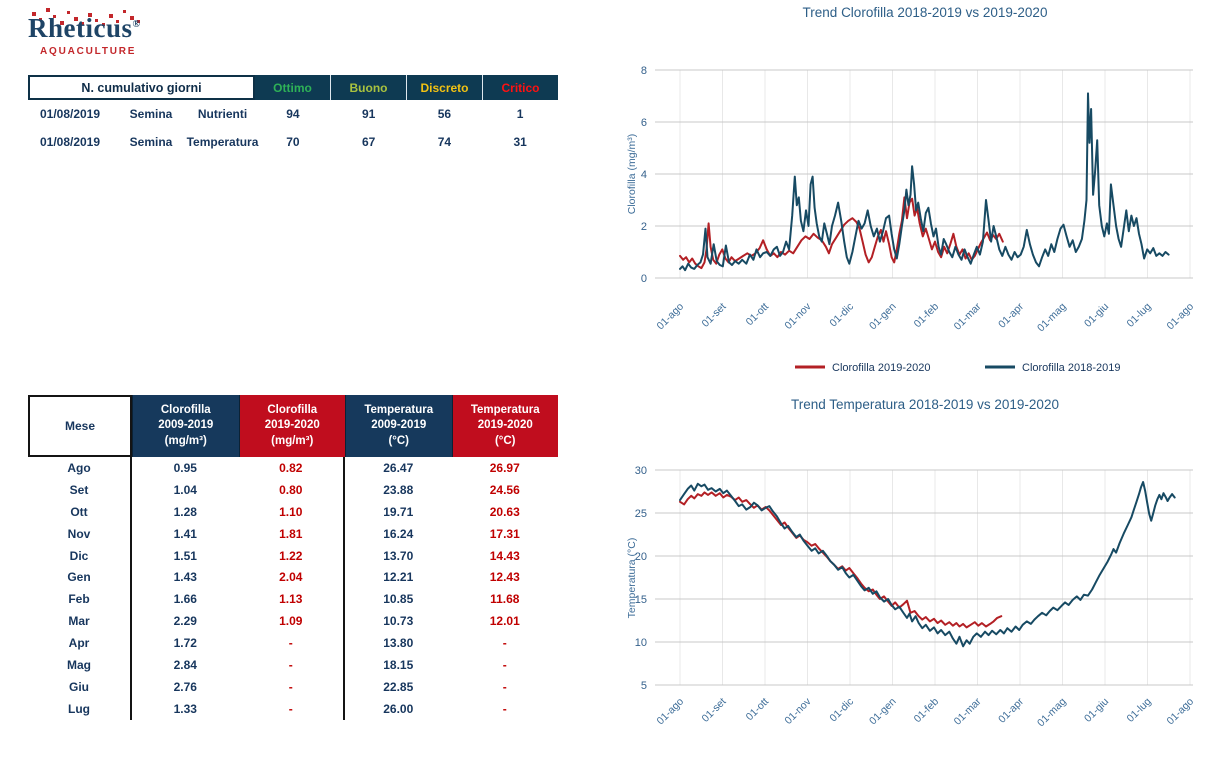 The image size is (1230, 770). What do you see at coordinates (798, 316) in the screenshot?
I see `svg-text: 01-nov` at bounding box center [798, 316].